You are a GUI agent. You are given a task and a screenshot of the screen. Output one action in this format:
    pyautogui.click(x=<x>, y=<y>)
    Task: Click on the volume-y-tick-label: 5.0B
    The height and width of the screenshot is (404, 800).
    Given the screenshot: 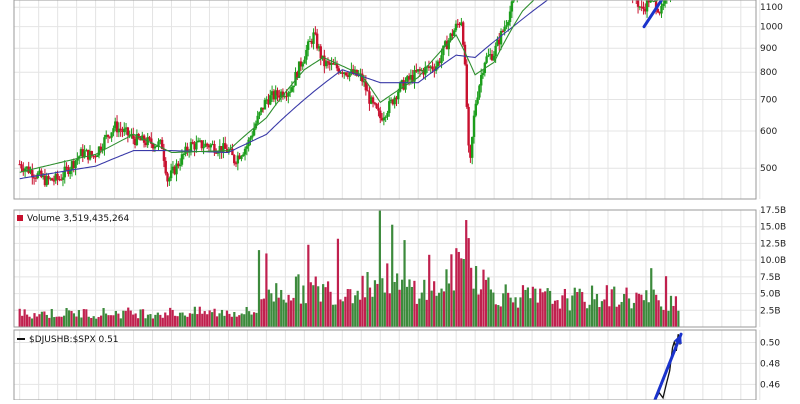 What is the action you would take?
    pyautogui.click(x=770, y=295)
    